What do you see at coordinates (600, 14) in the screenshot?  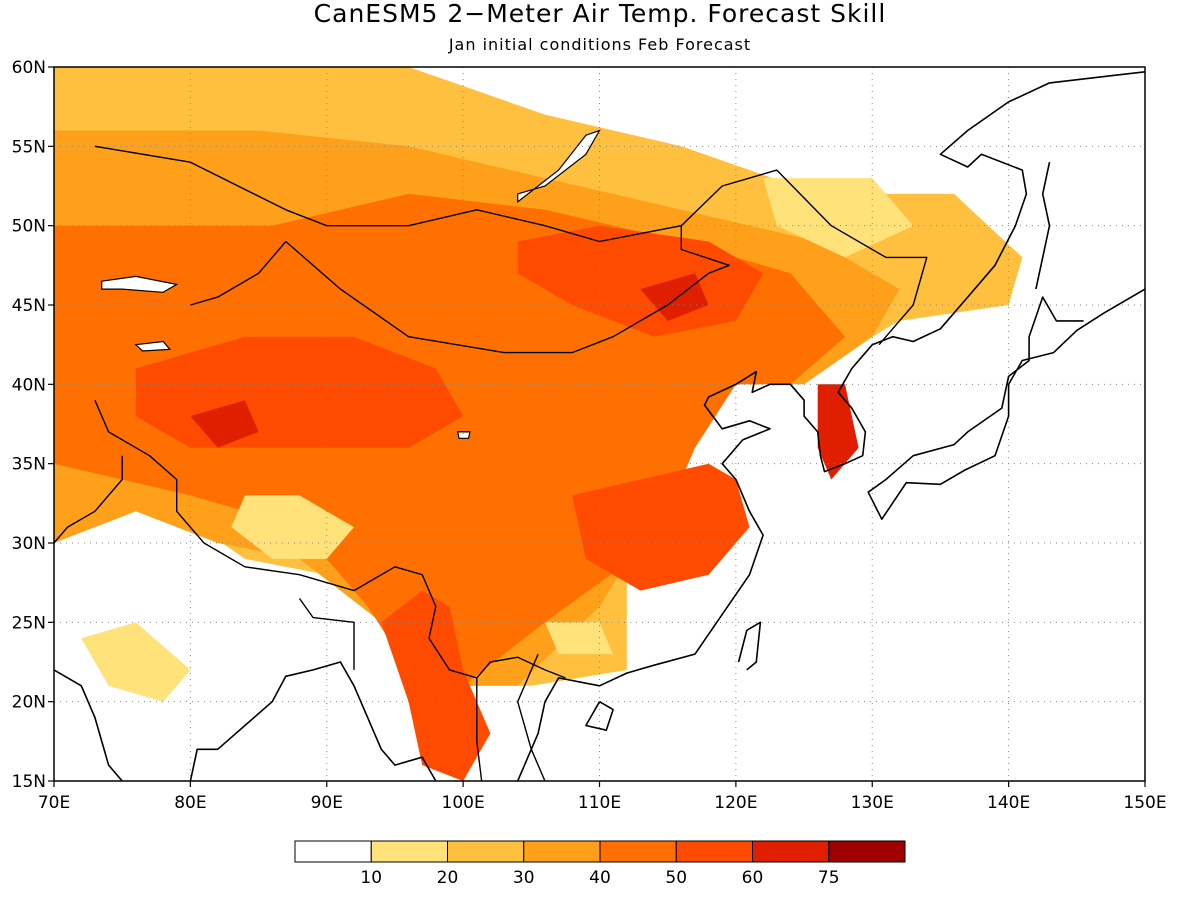 I see `figure-title: CanESM5 2−Meter Air Temp. Forecast Skill` at bounding box center [600, 14].